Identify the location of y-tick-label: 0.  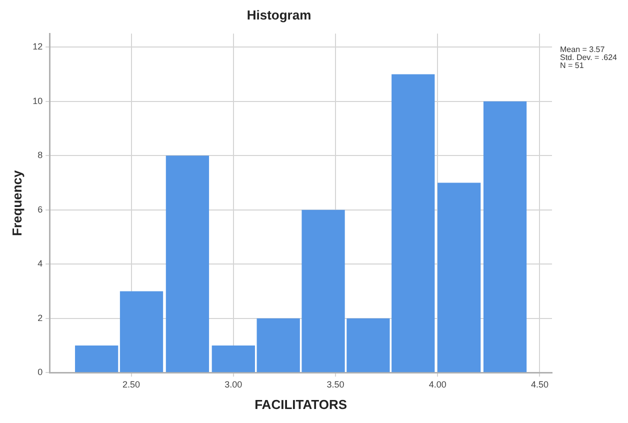
(40, 372).